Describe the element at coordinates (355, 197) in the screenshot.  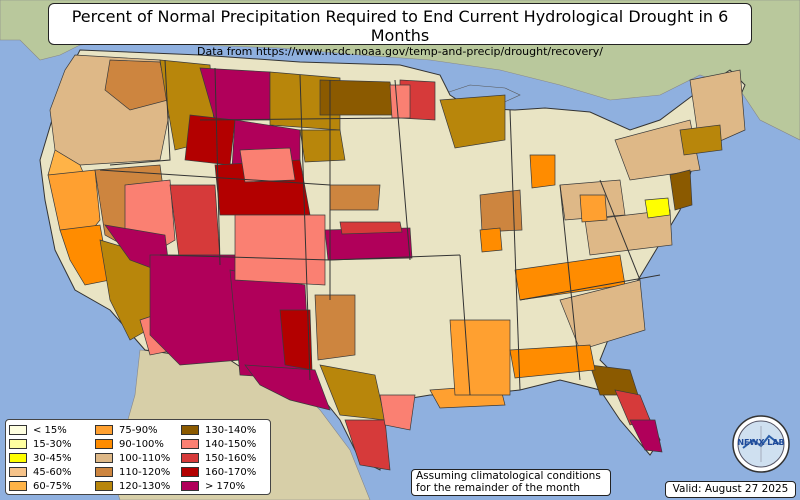
I see `region-ne` at that location.